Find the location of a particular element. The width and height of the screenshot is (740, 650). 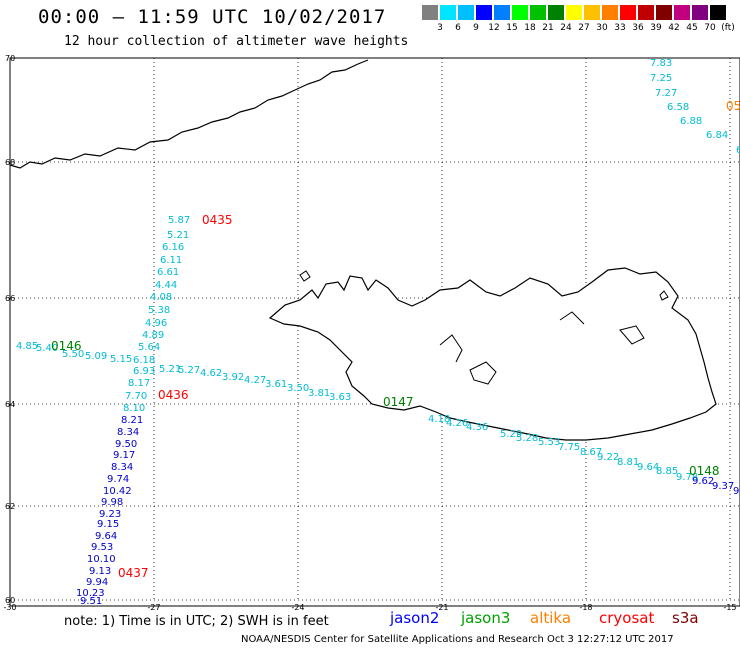

wave-height-label: 7.25 is located at coordinates (661, 78).